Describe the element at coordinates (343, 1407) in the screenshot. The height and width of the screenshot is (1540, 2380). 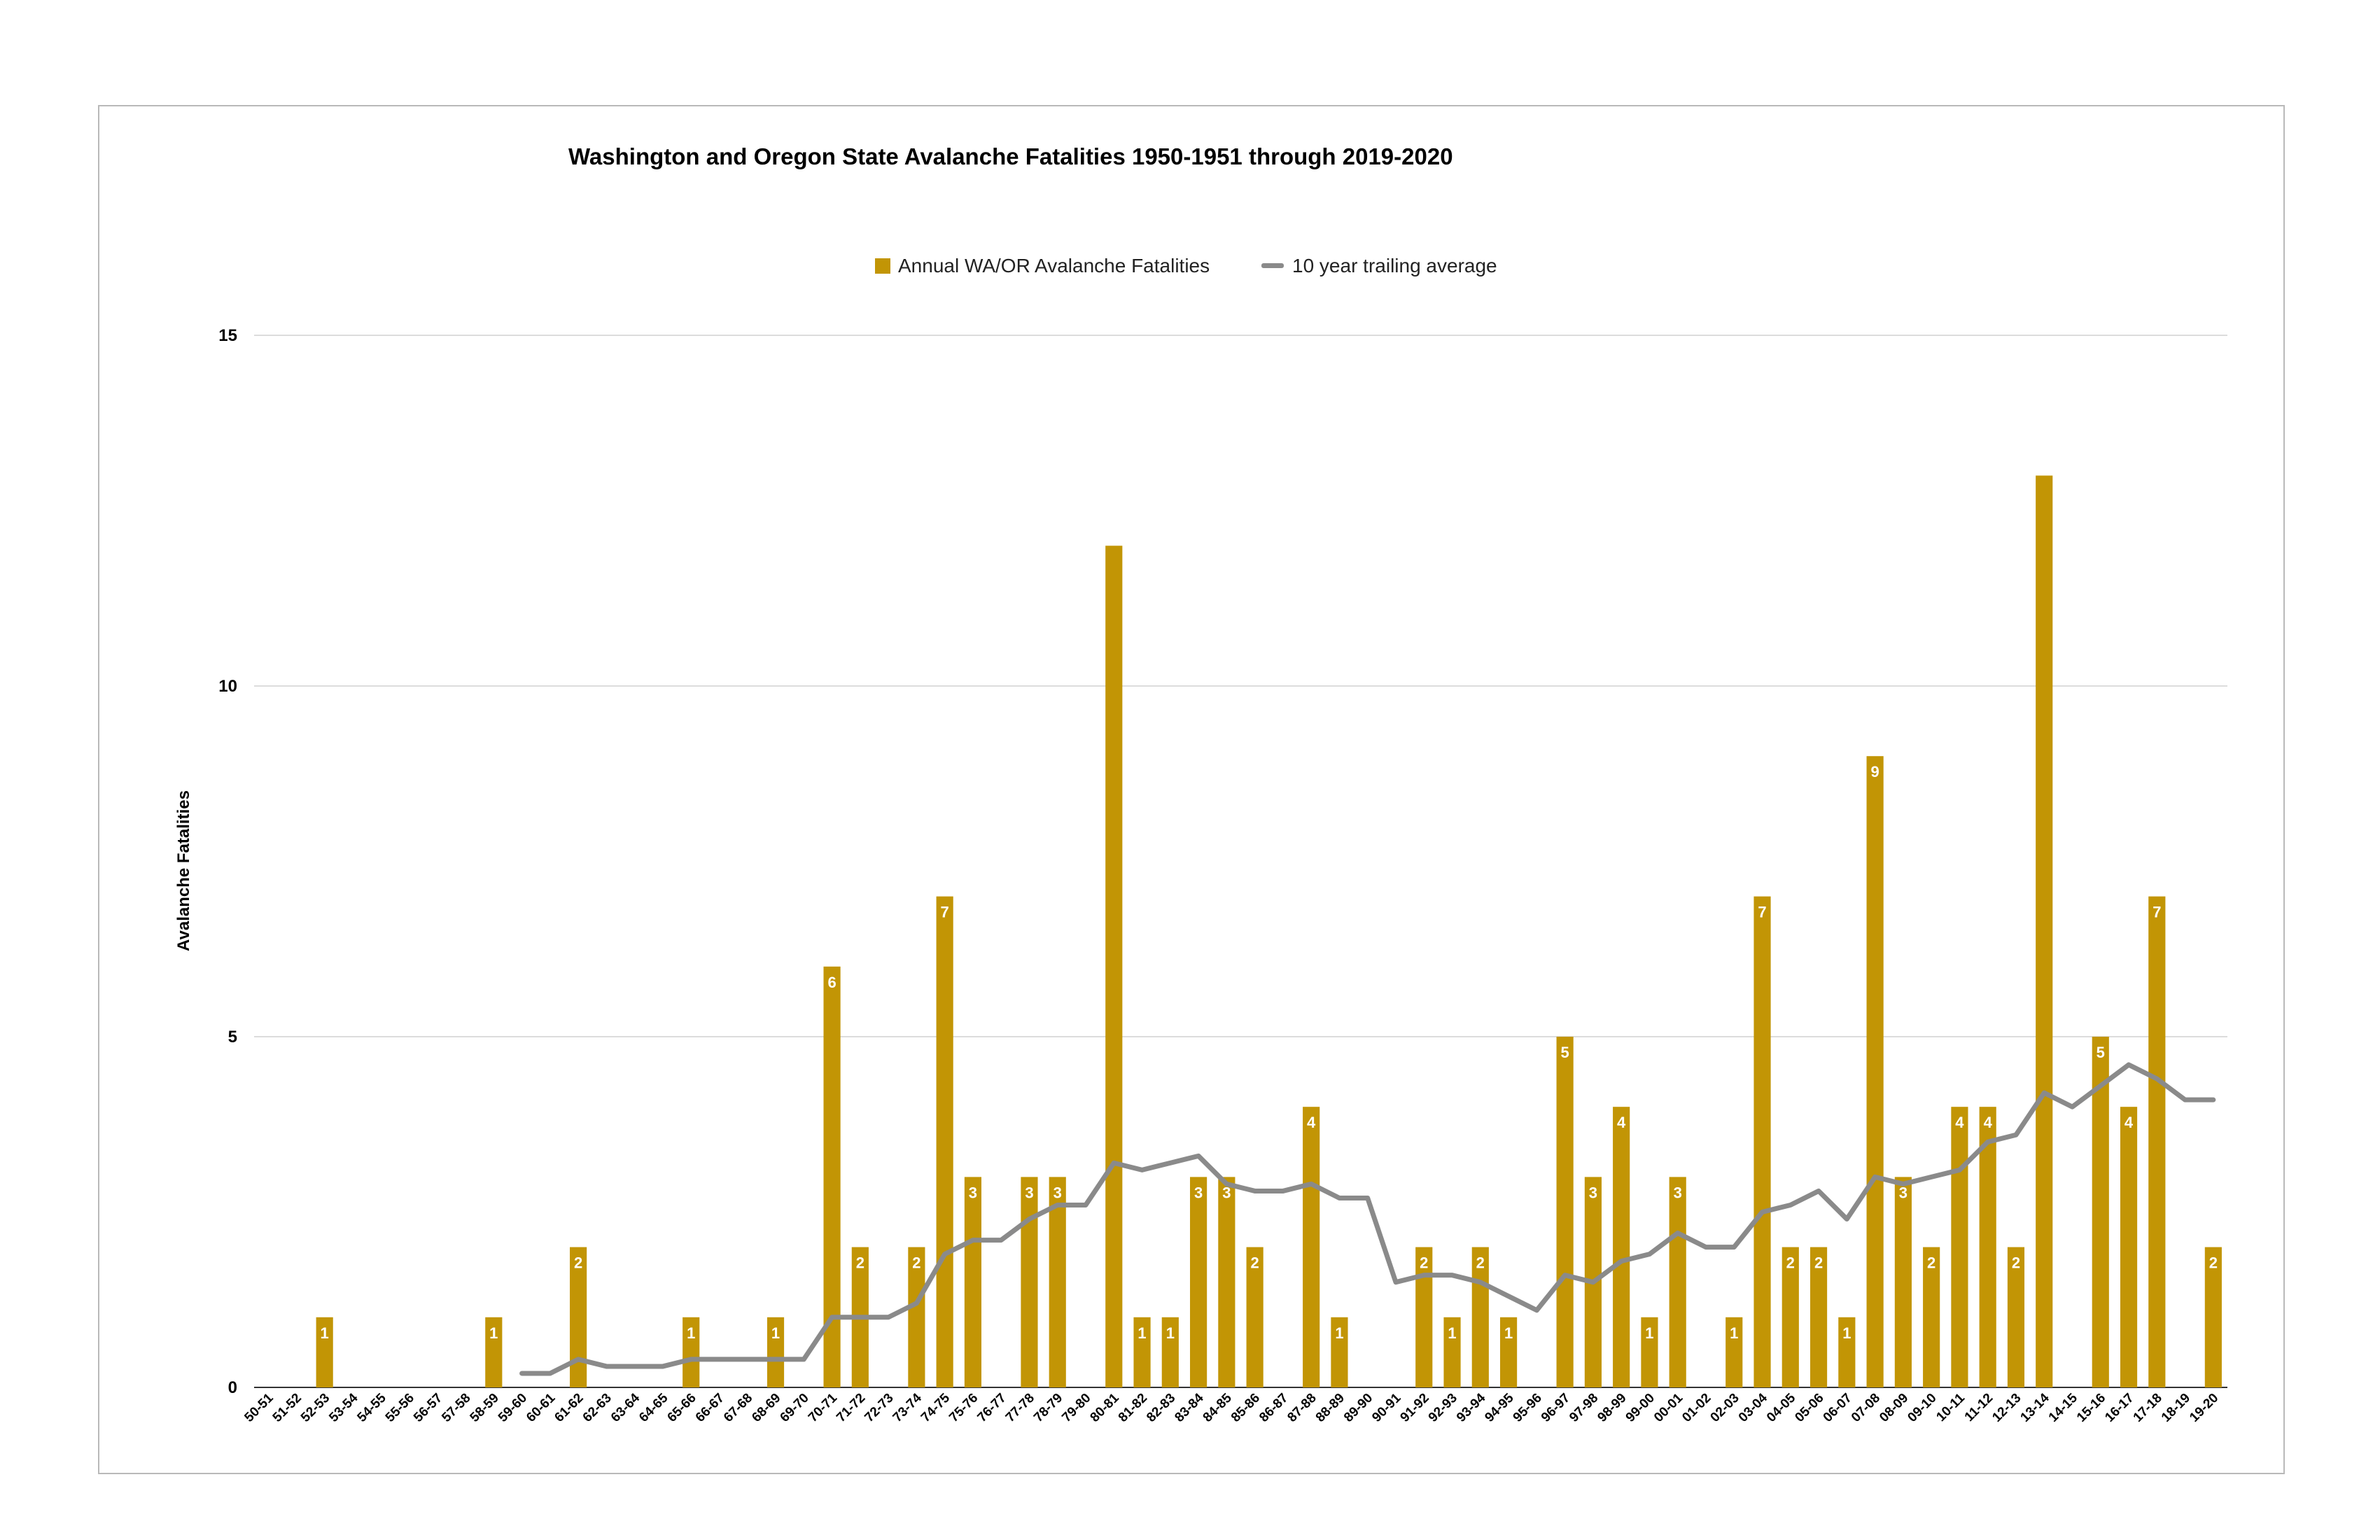
I see `x-tick-label: 53-54` at that location.